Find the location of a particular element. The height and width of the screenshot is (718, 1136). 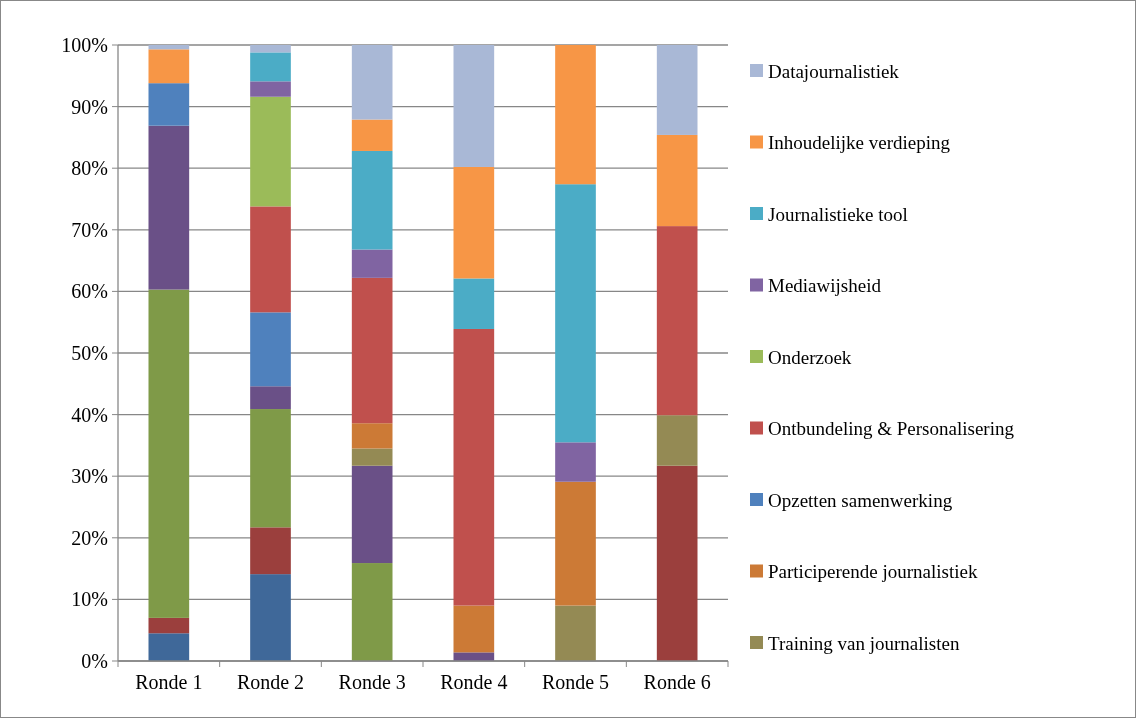

y-tick-label: 80% is located at coordinates (89, 168).